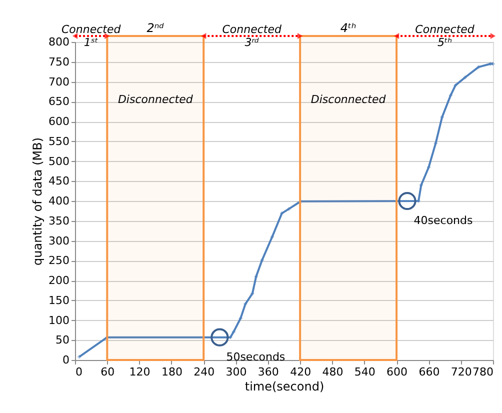  What do you see at coordinates (139, 372) in the screenshot?
I see `x-tick-label: 120` at bounding box center [139, 372].